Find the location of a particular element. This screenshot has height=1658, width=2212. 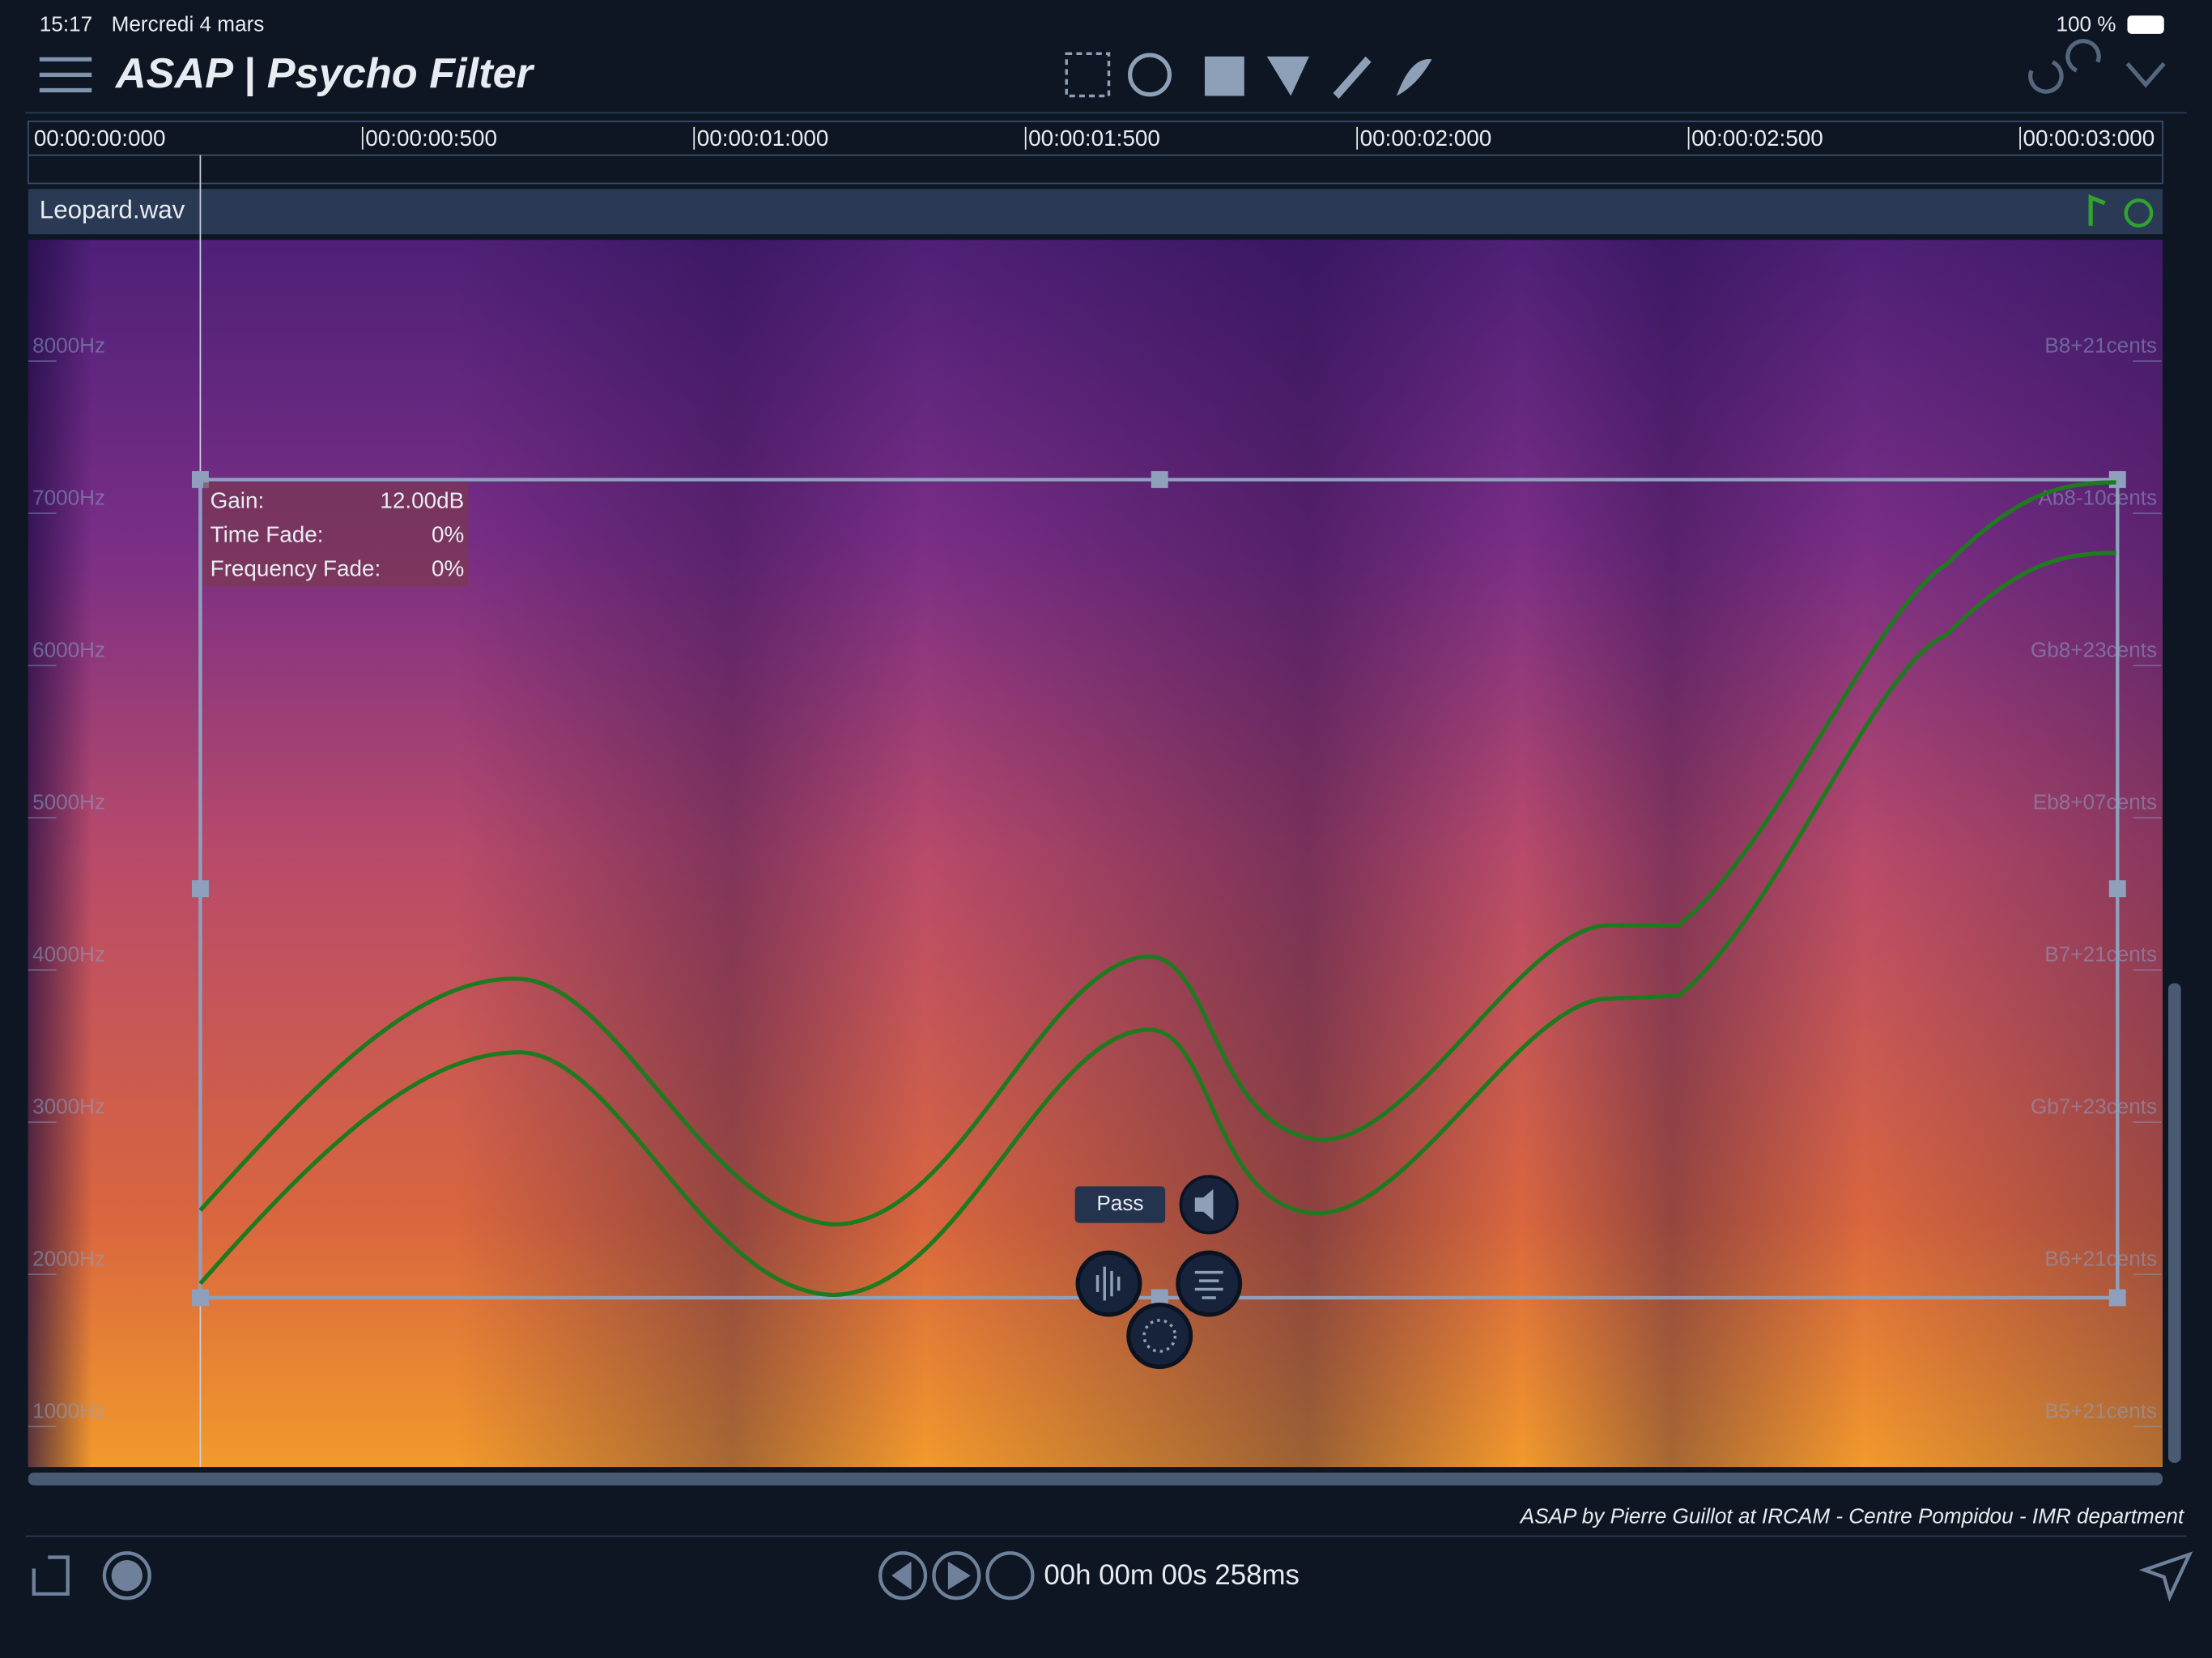

time-label: 00:00:00:000 is located at coordinates (100, 138).